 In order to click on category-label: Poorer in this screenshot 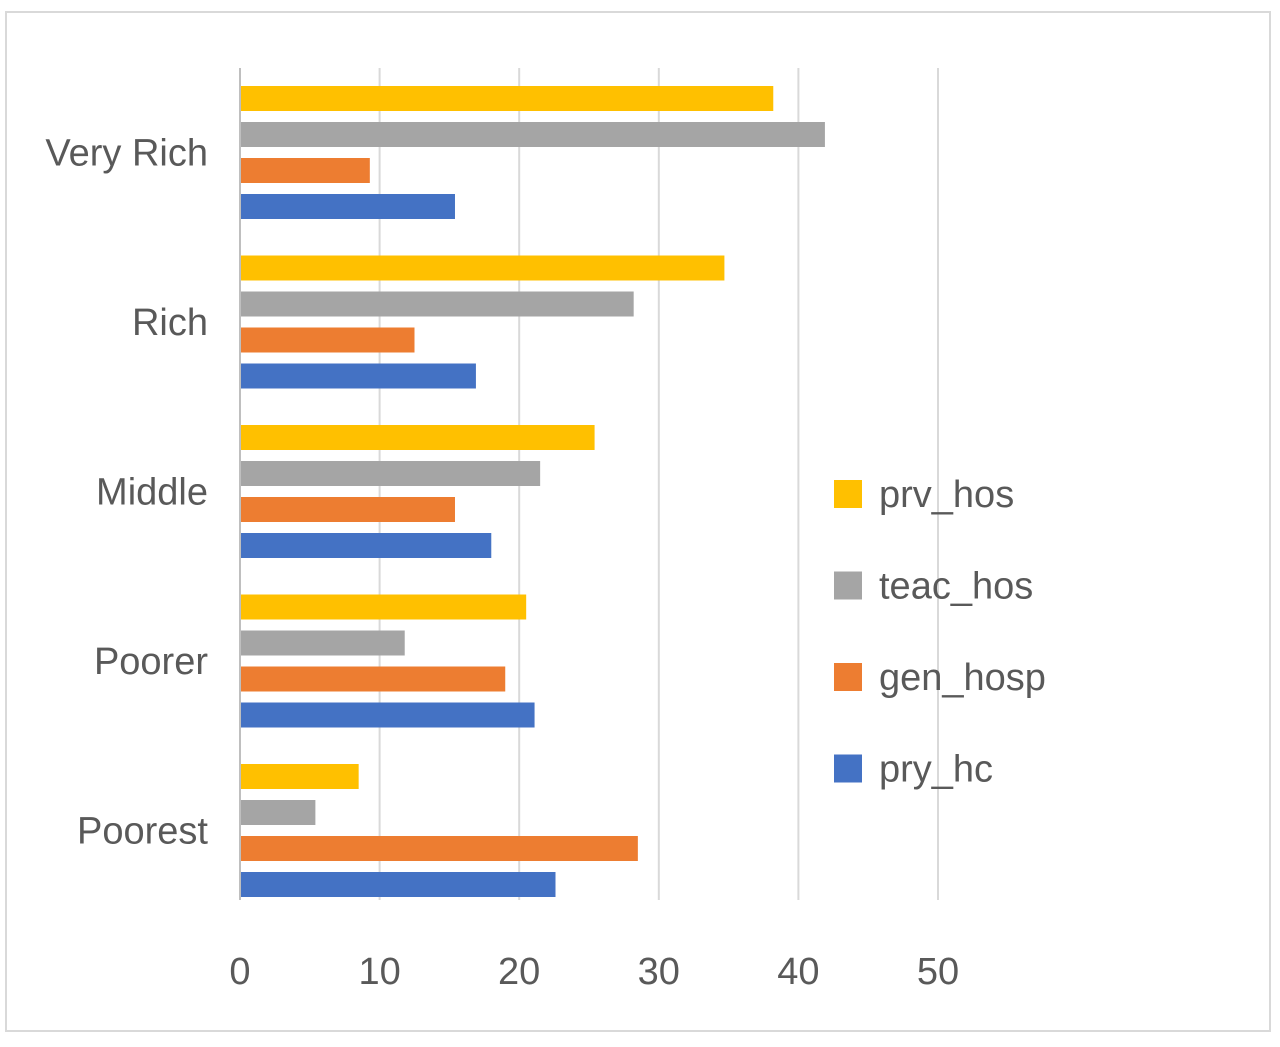, I will do `click(151, 662)`.